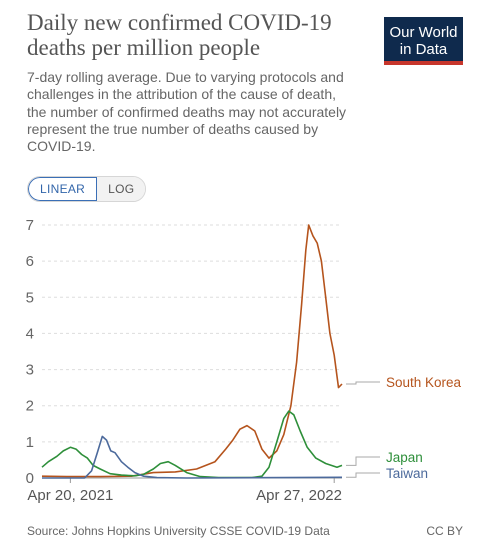  What do you see at coordinates (423, 32) in the screenshot?
I see `logo-line-1: Our World` at bounding box center [423, 32].